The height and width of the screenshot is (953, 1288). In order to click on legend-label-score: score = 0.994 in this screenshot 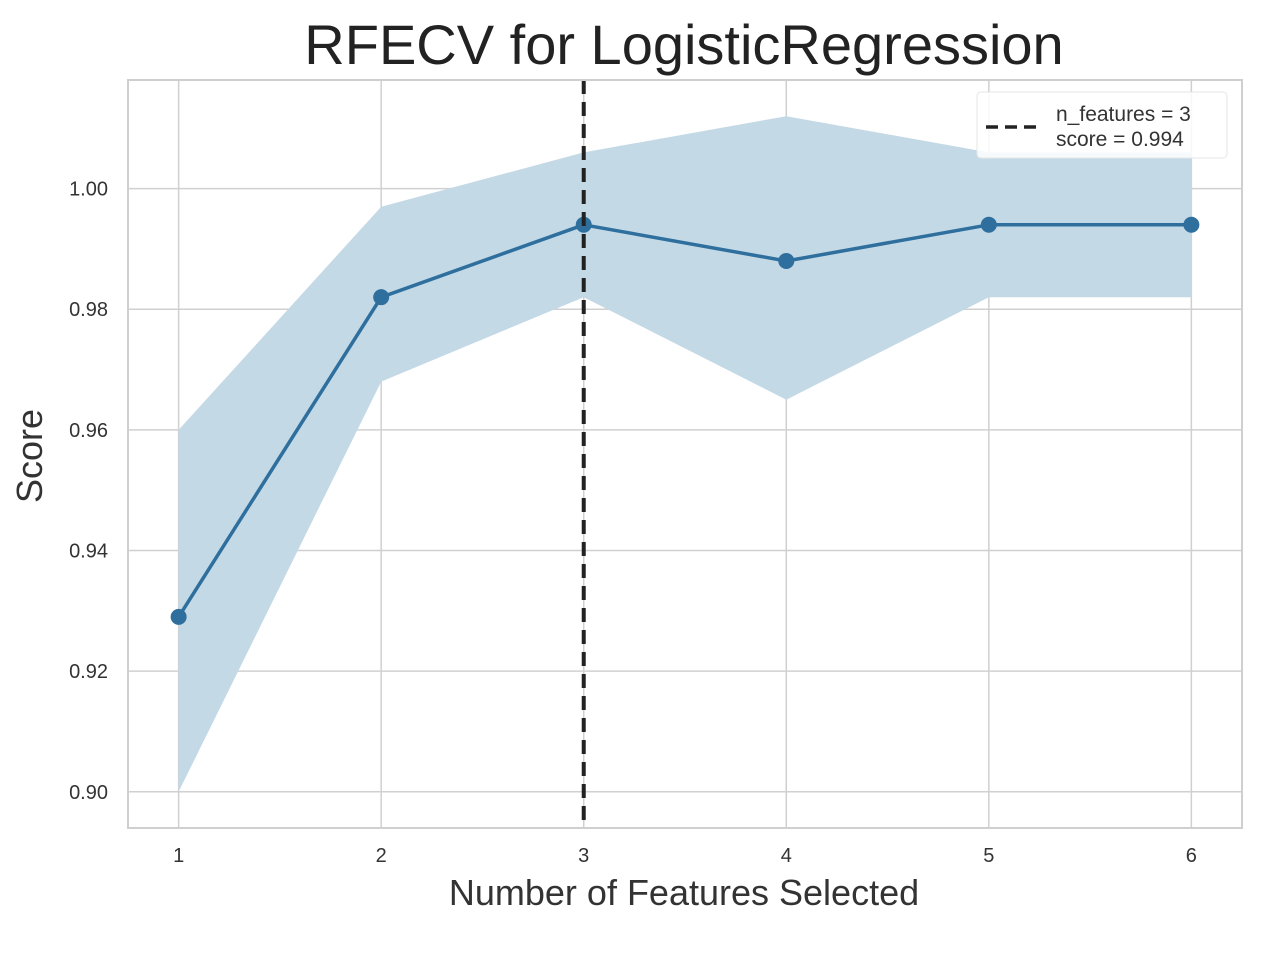, I will do `click(1120, 139)`.